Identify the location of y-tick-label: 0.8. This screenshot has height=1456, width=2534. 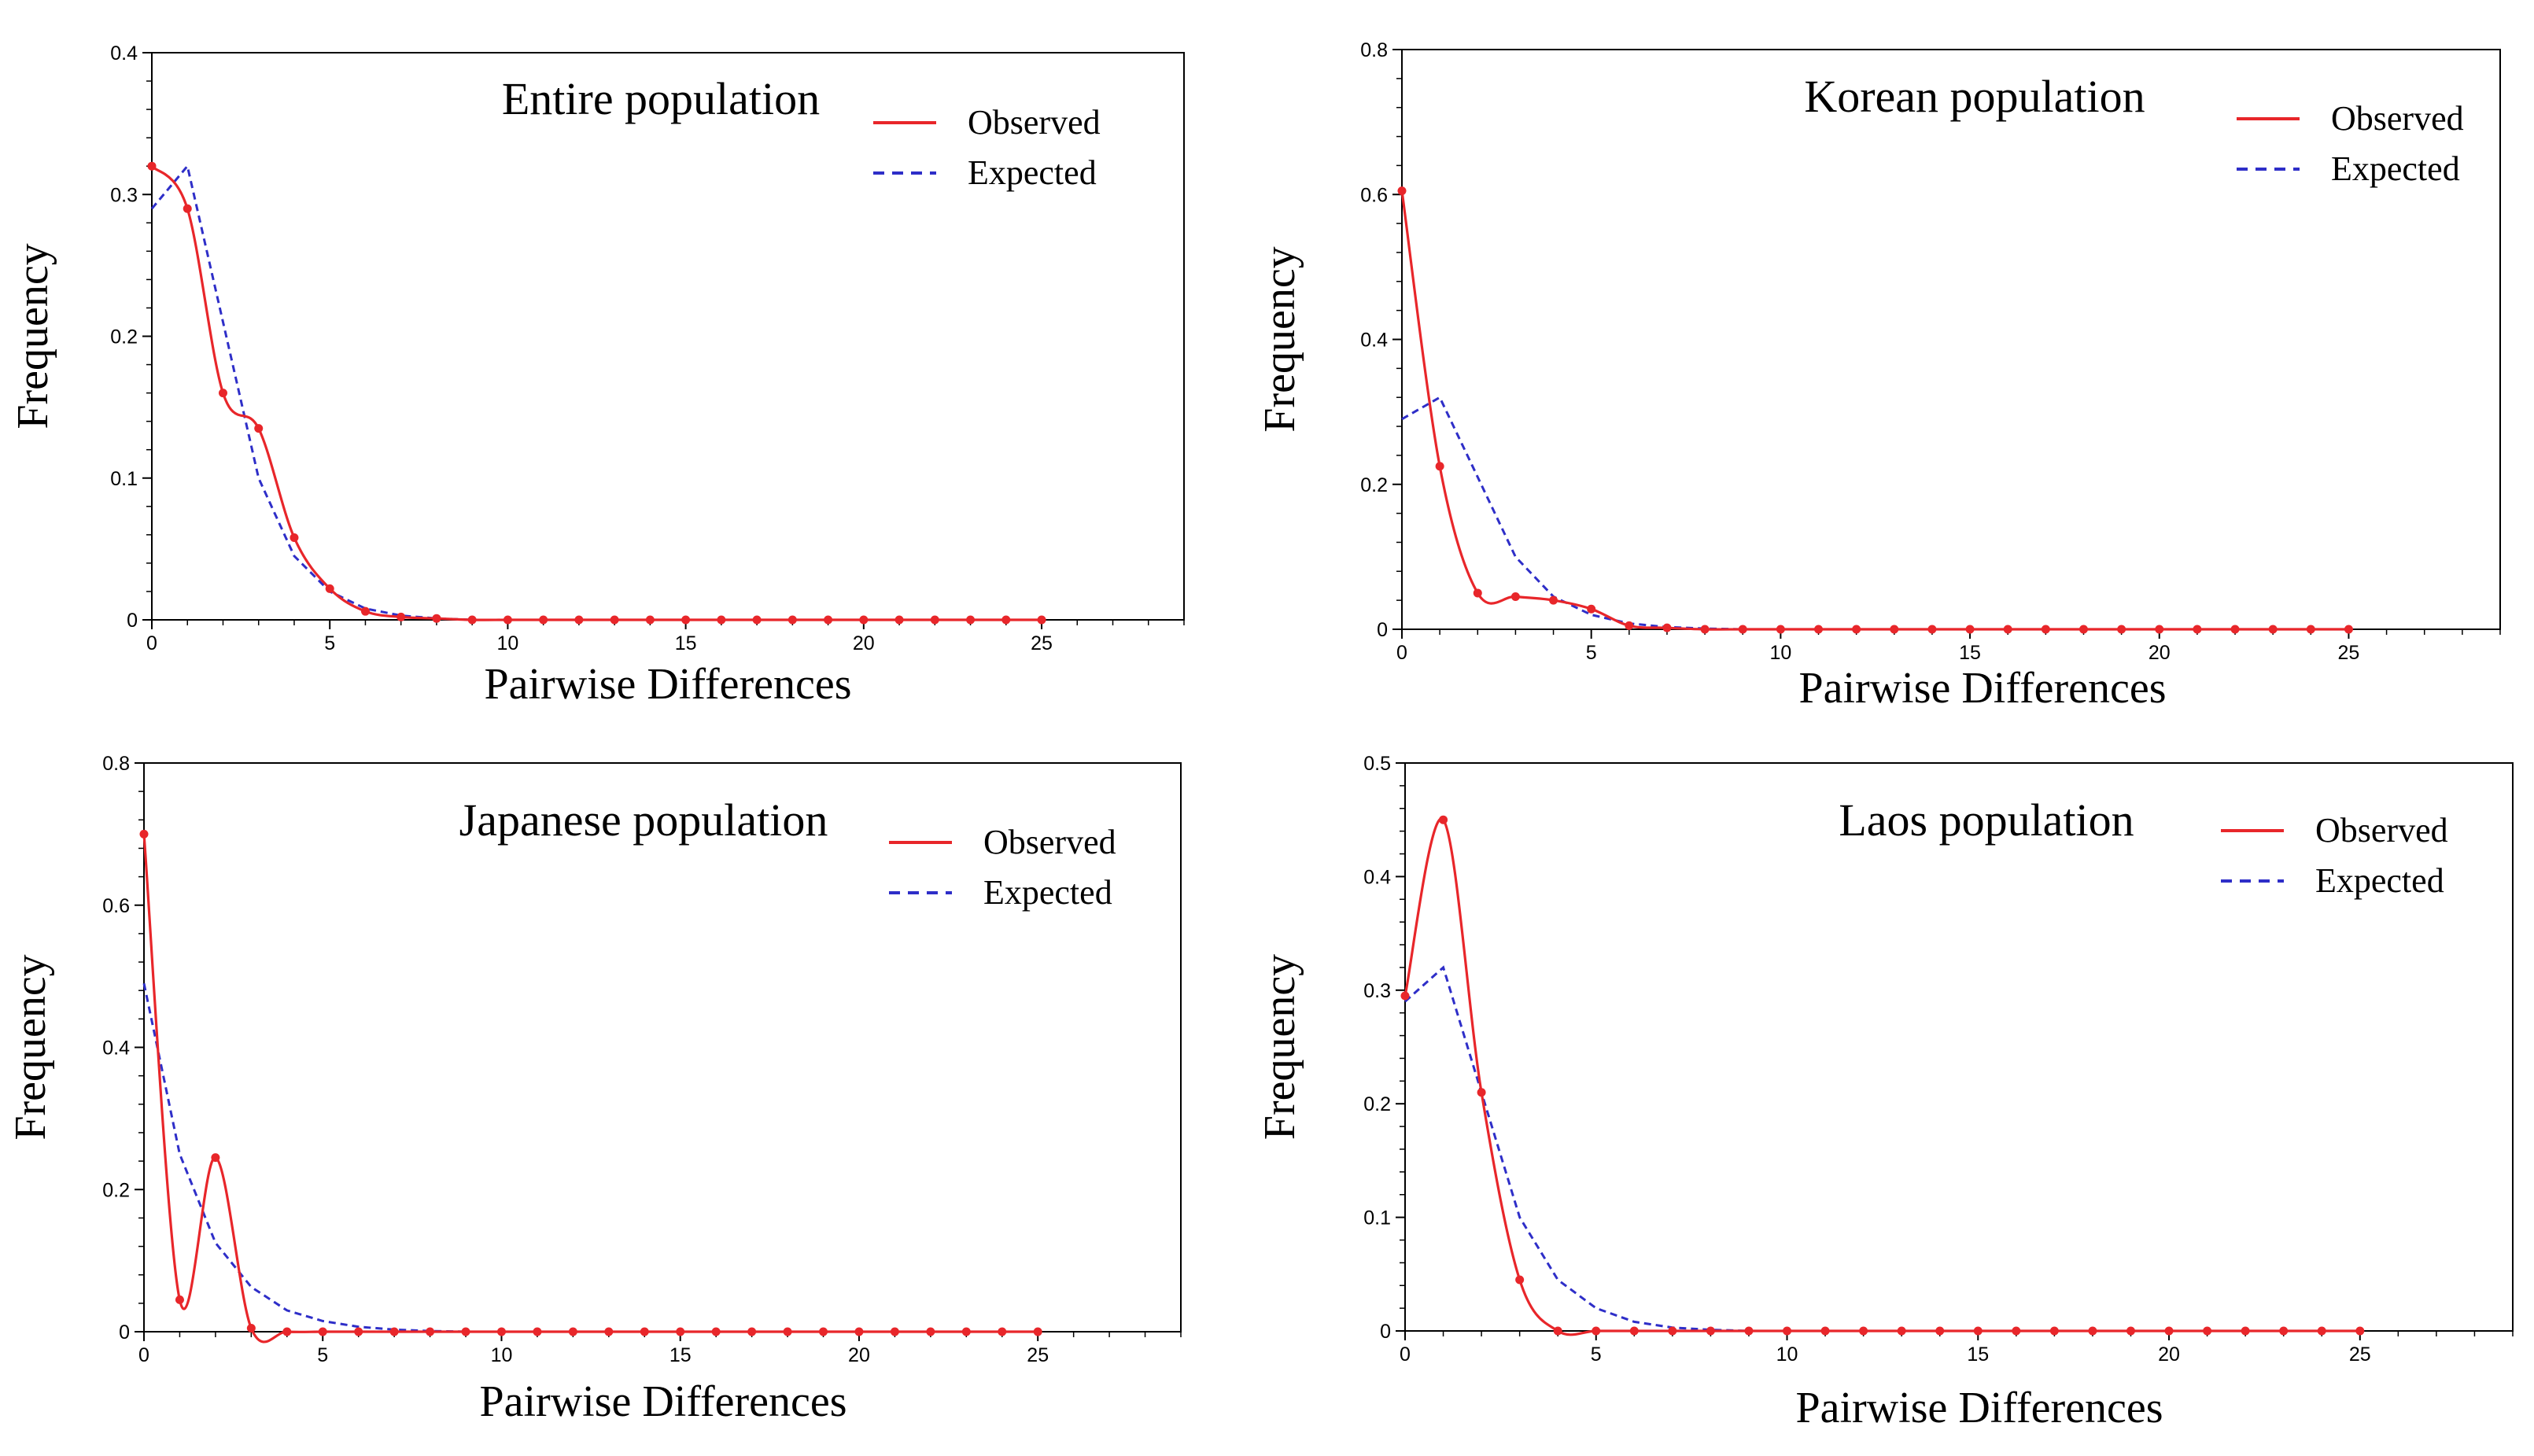
(1374, 50).